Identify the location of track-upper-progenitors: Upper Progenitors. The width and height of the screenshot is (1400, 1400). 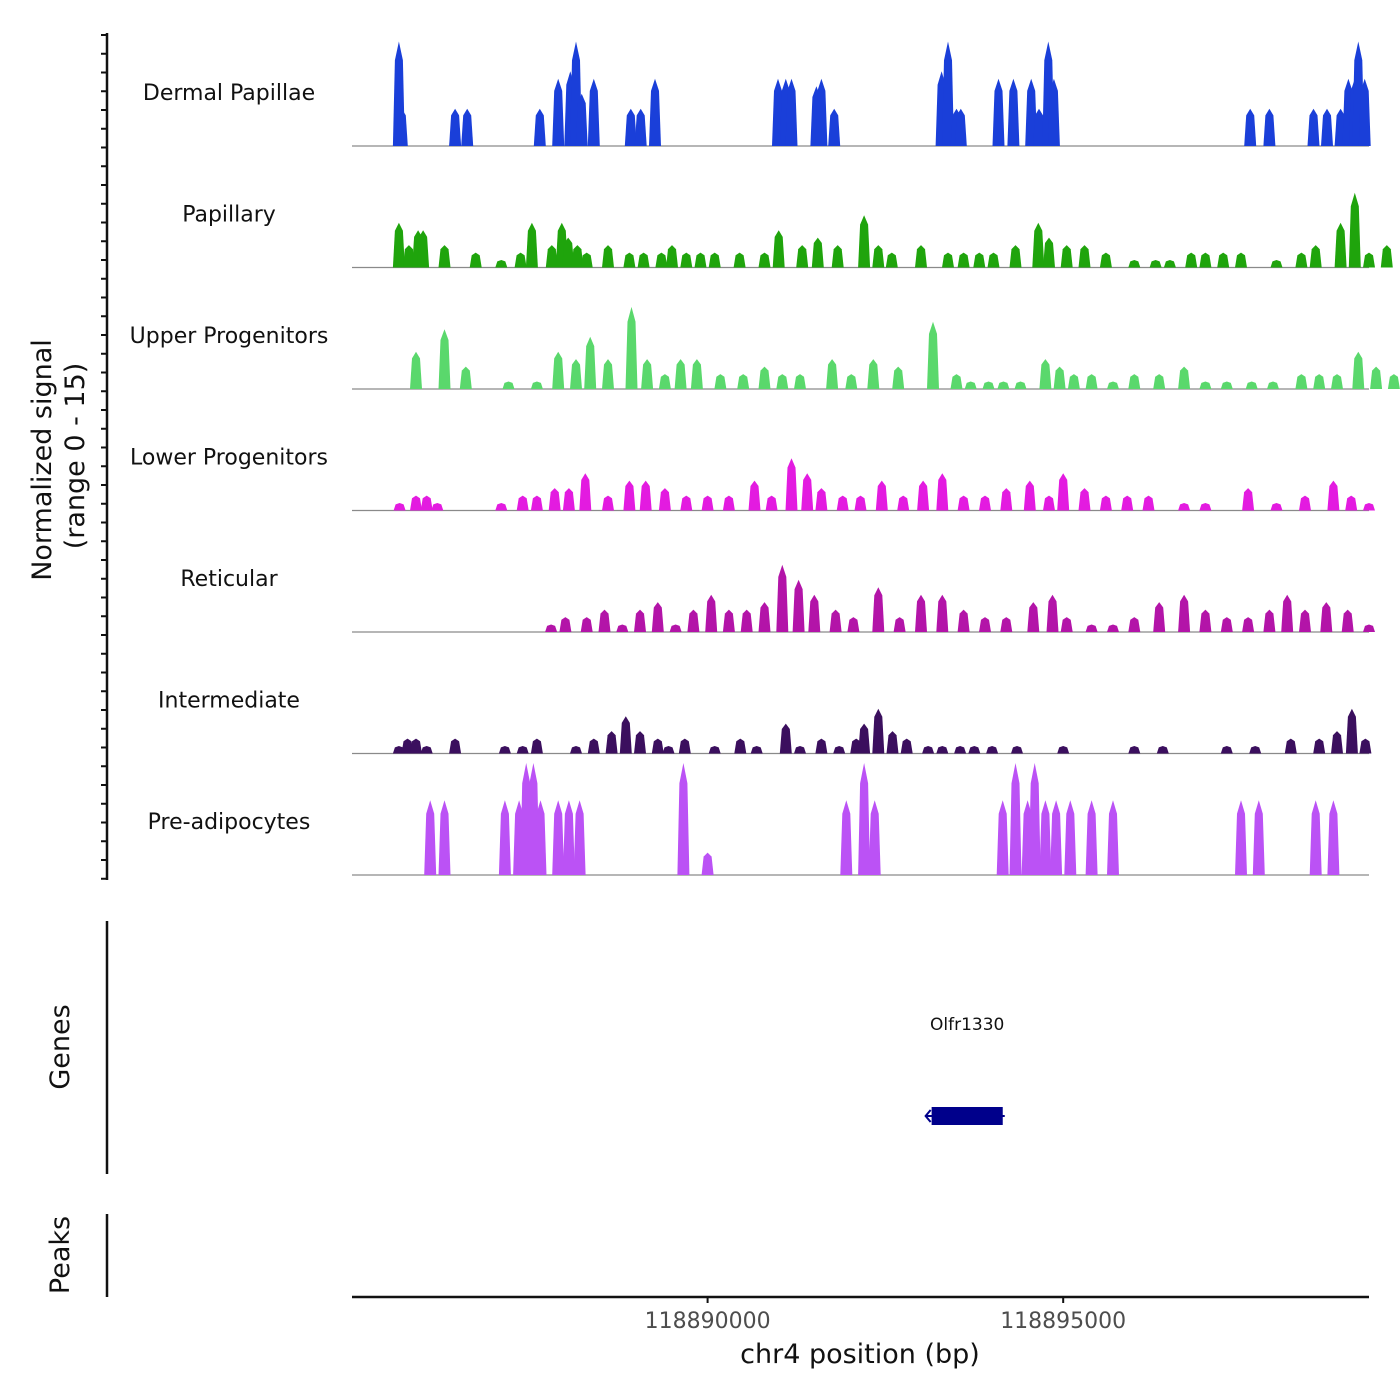
(765, 348).